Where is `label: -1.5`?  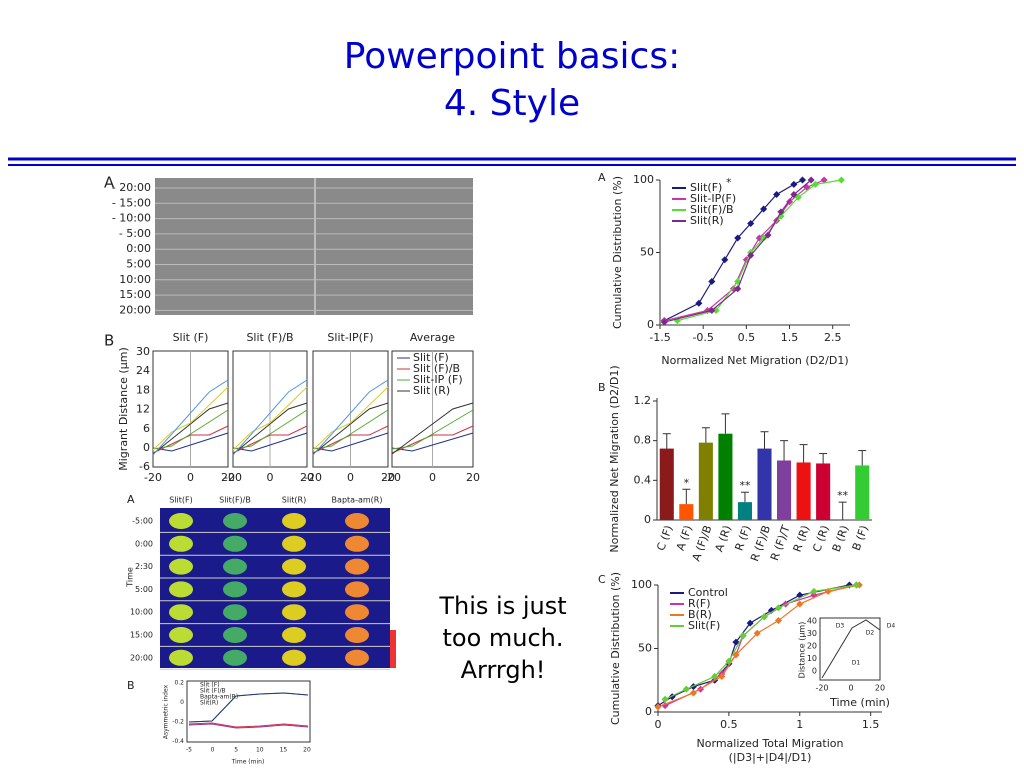
label: -1.5 is located at coordinates (659, 337).